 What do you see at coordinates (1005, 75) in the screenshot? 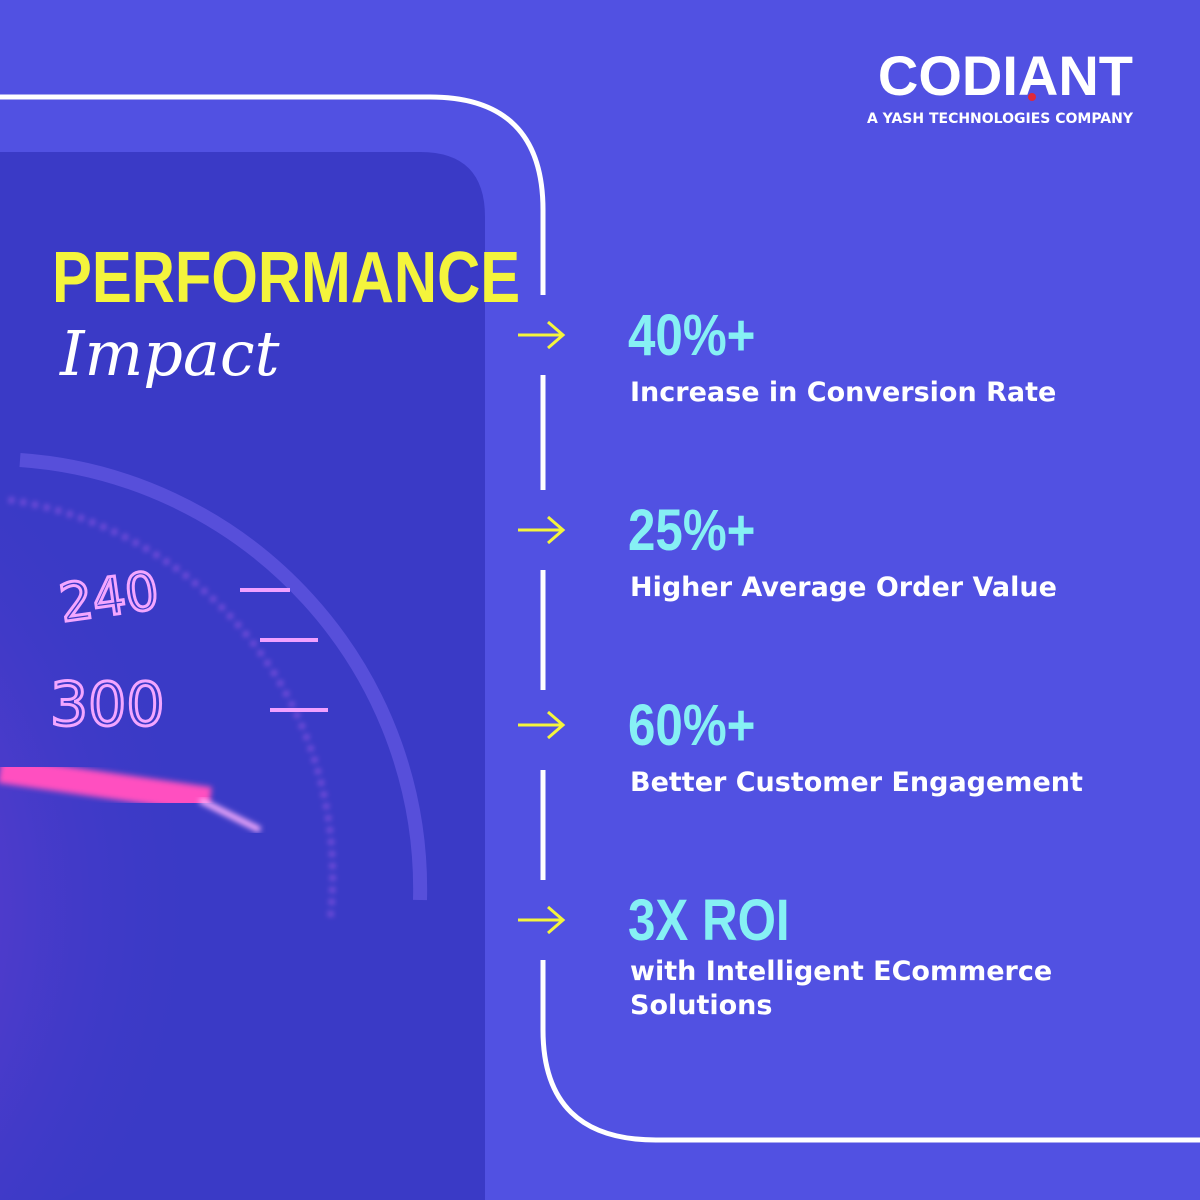
I see `brand-name: CODIANT` at bounding box center [1005, 75].